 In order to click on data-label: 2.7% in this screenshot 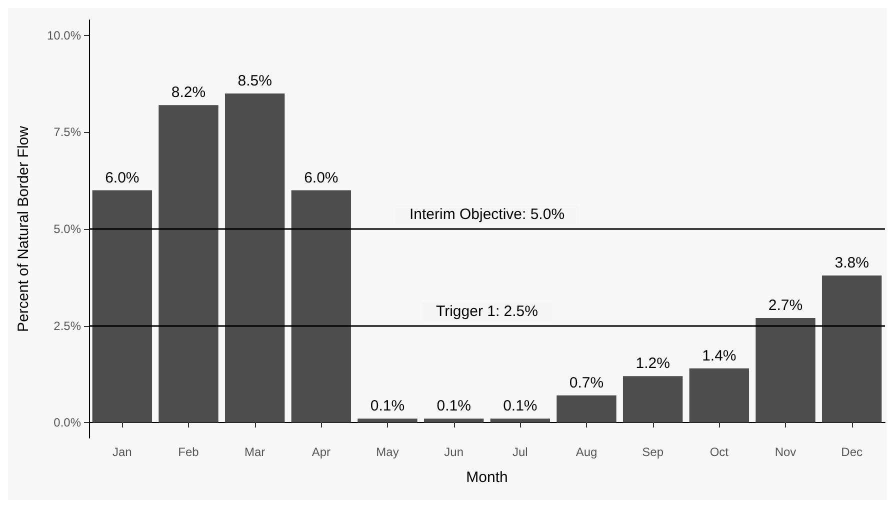, I will do `click(785, 305)`.